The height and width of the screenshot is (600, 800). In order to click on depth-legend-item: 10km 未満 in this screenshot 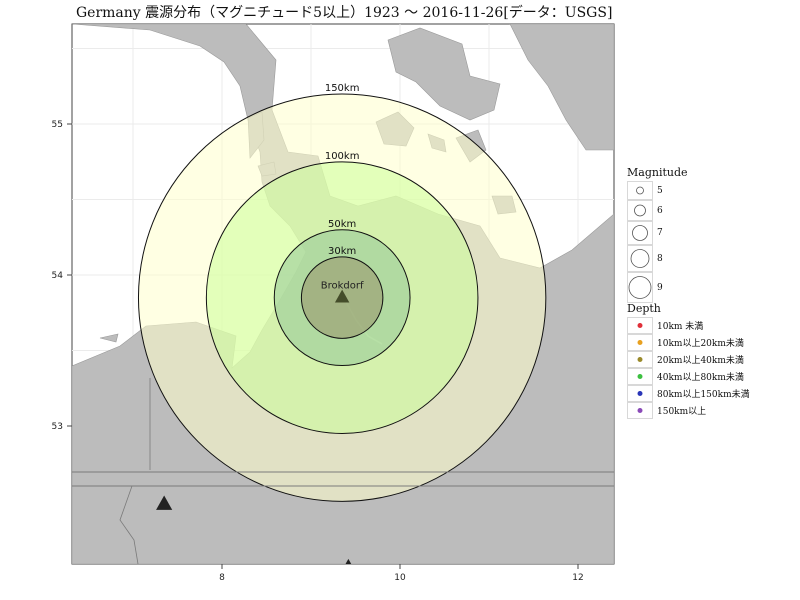, I will do `click(688, 325)`.